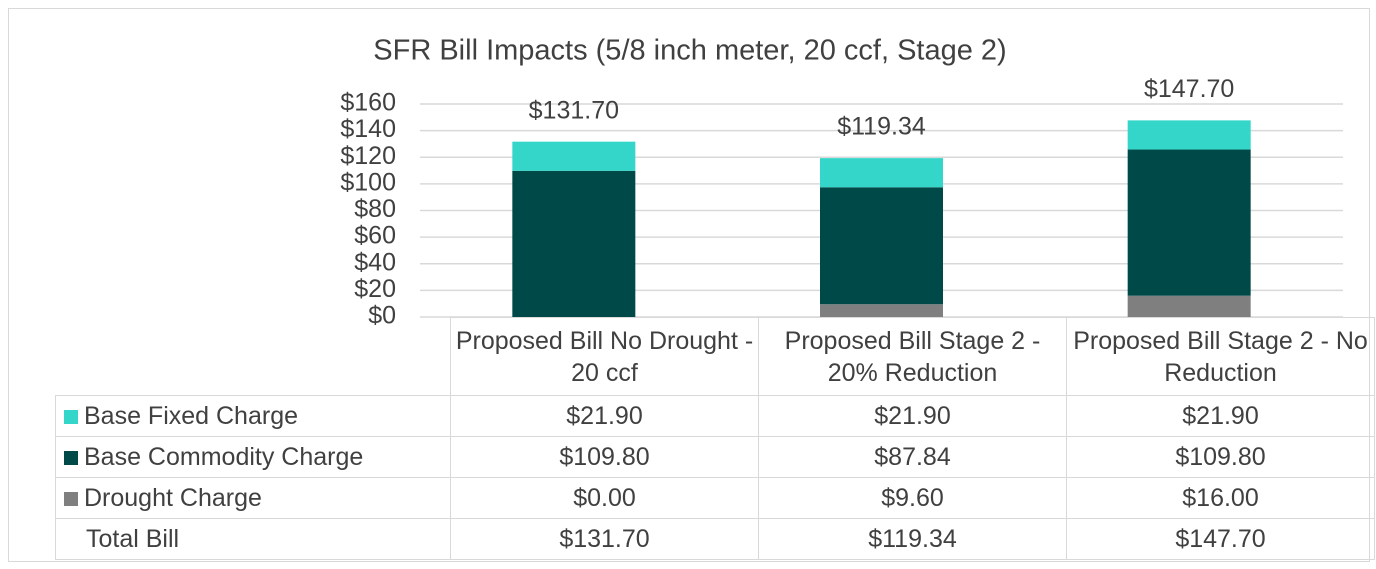  What do you see at coordinates (191, 415) in the screenshot?
I see `legend-label: Base Fixed Charge` at bounding box center [191, 415].